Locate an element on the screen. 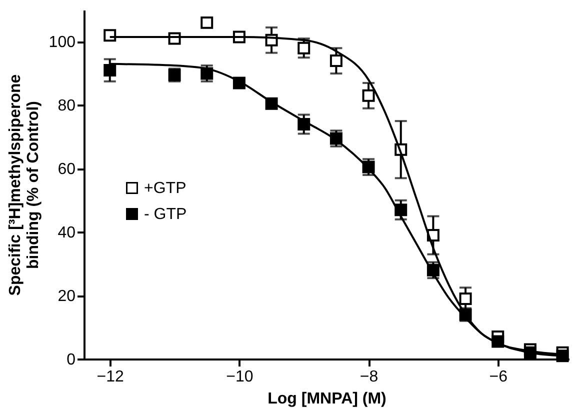 The image size is (579, 410). x-tick-label: −12 is located at coordinates (110, 377).